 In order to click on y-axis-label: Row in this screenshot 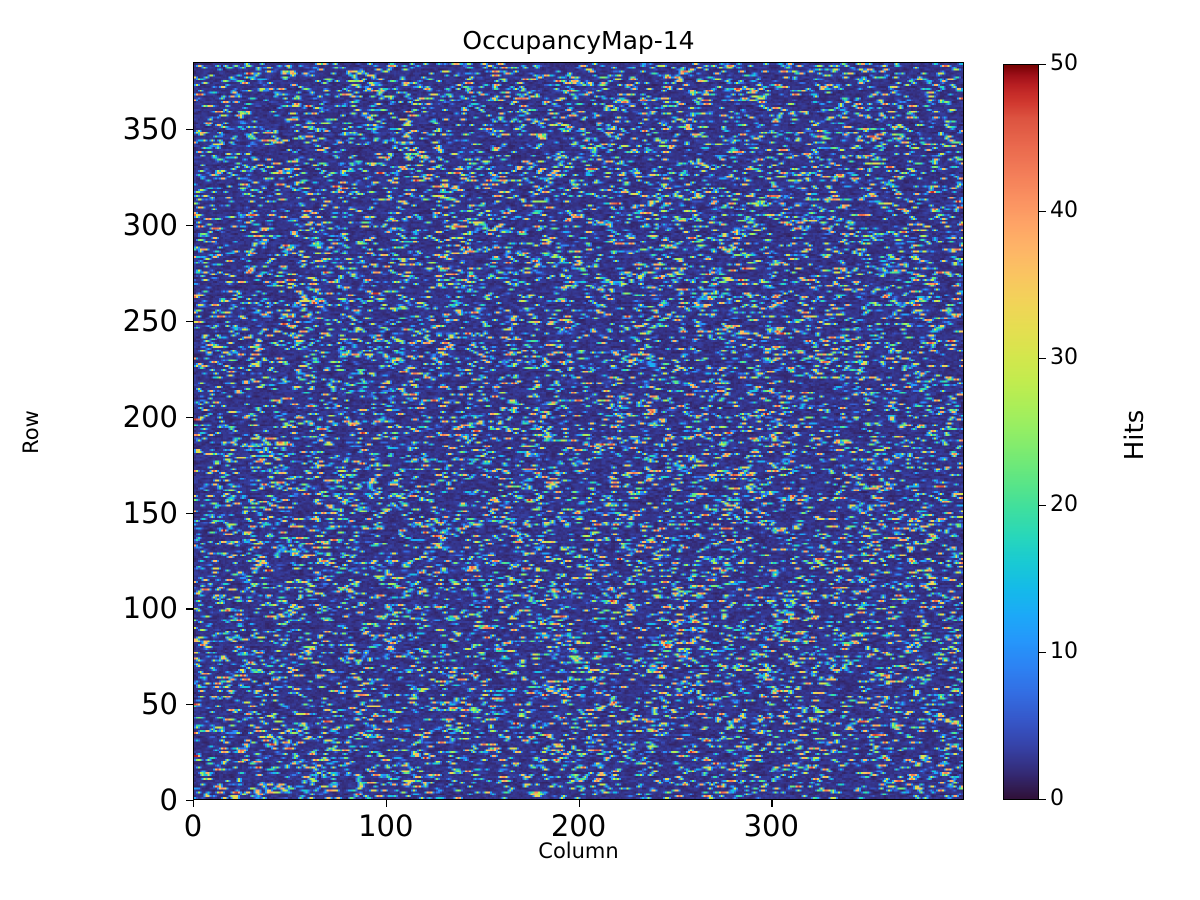, I will do `click(31, 432)`.